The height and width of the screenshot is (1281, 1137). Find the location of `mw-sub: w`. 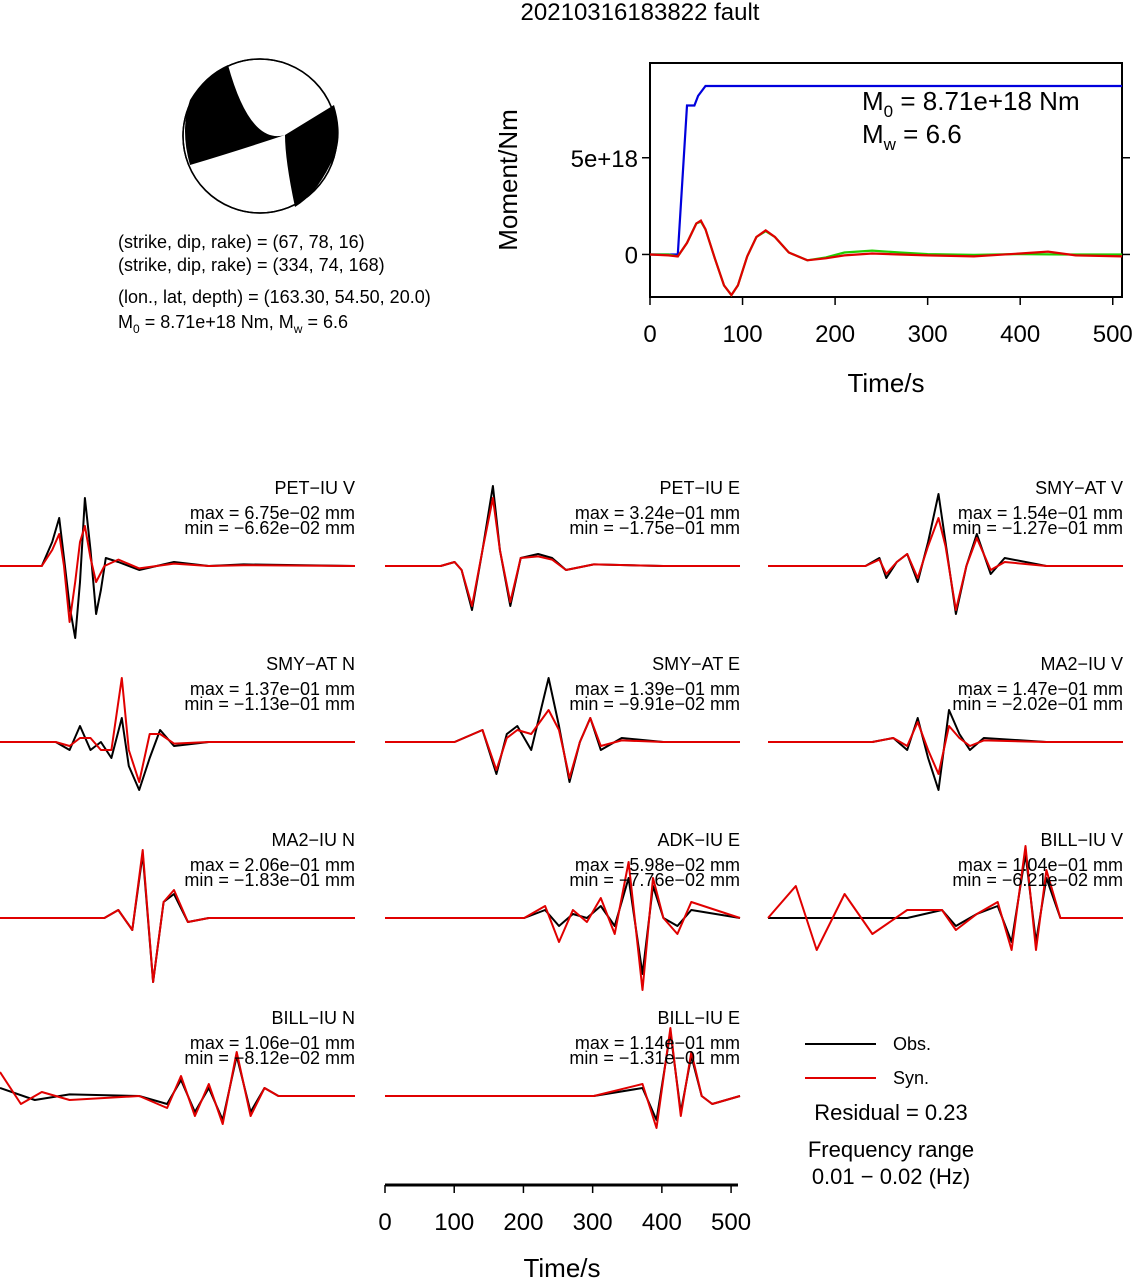

mw-sub: w is located at coordinates (298, 329).